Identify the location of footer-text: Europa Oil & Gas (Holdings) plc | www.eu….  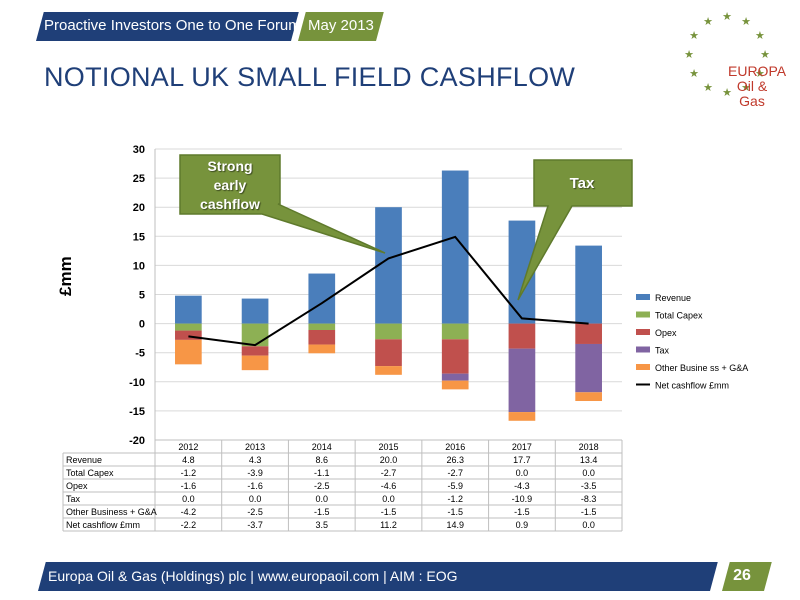
(253, 576).